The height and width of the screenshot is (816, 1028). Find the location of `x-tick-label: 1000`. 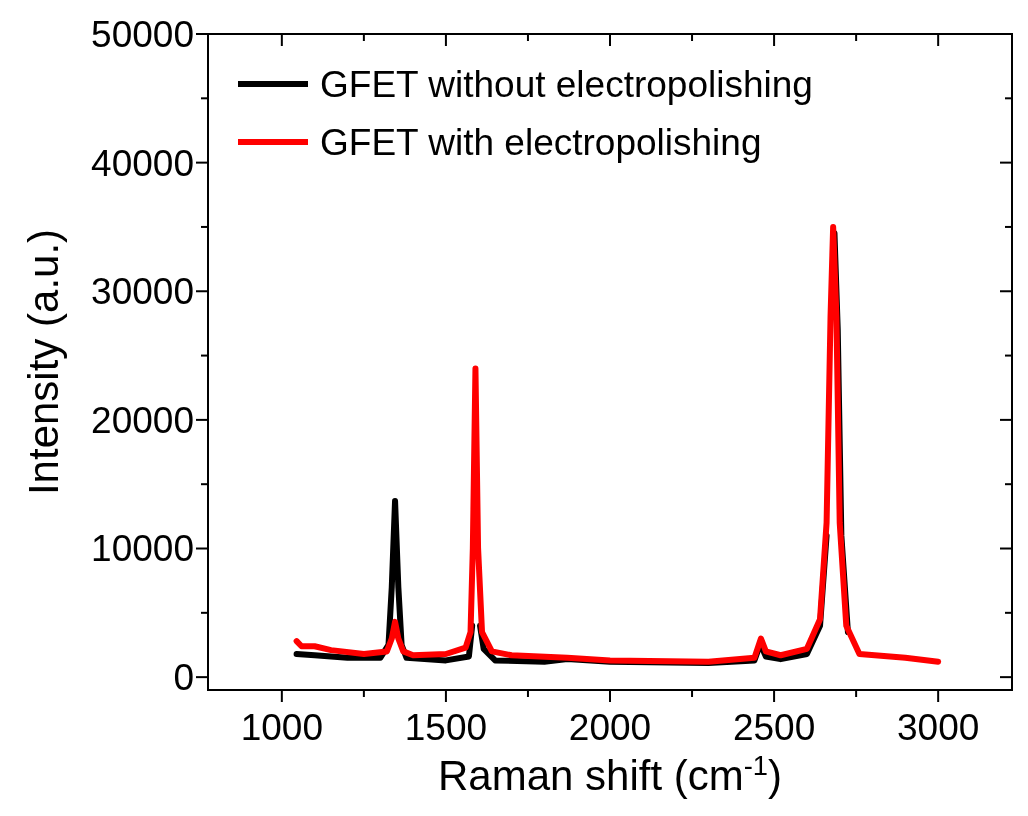

x-tick-label: 1000 is located at coordinates (281, 727).